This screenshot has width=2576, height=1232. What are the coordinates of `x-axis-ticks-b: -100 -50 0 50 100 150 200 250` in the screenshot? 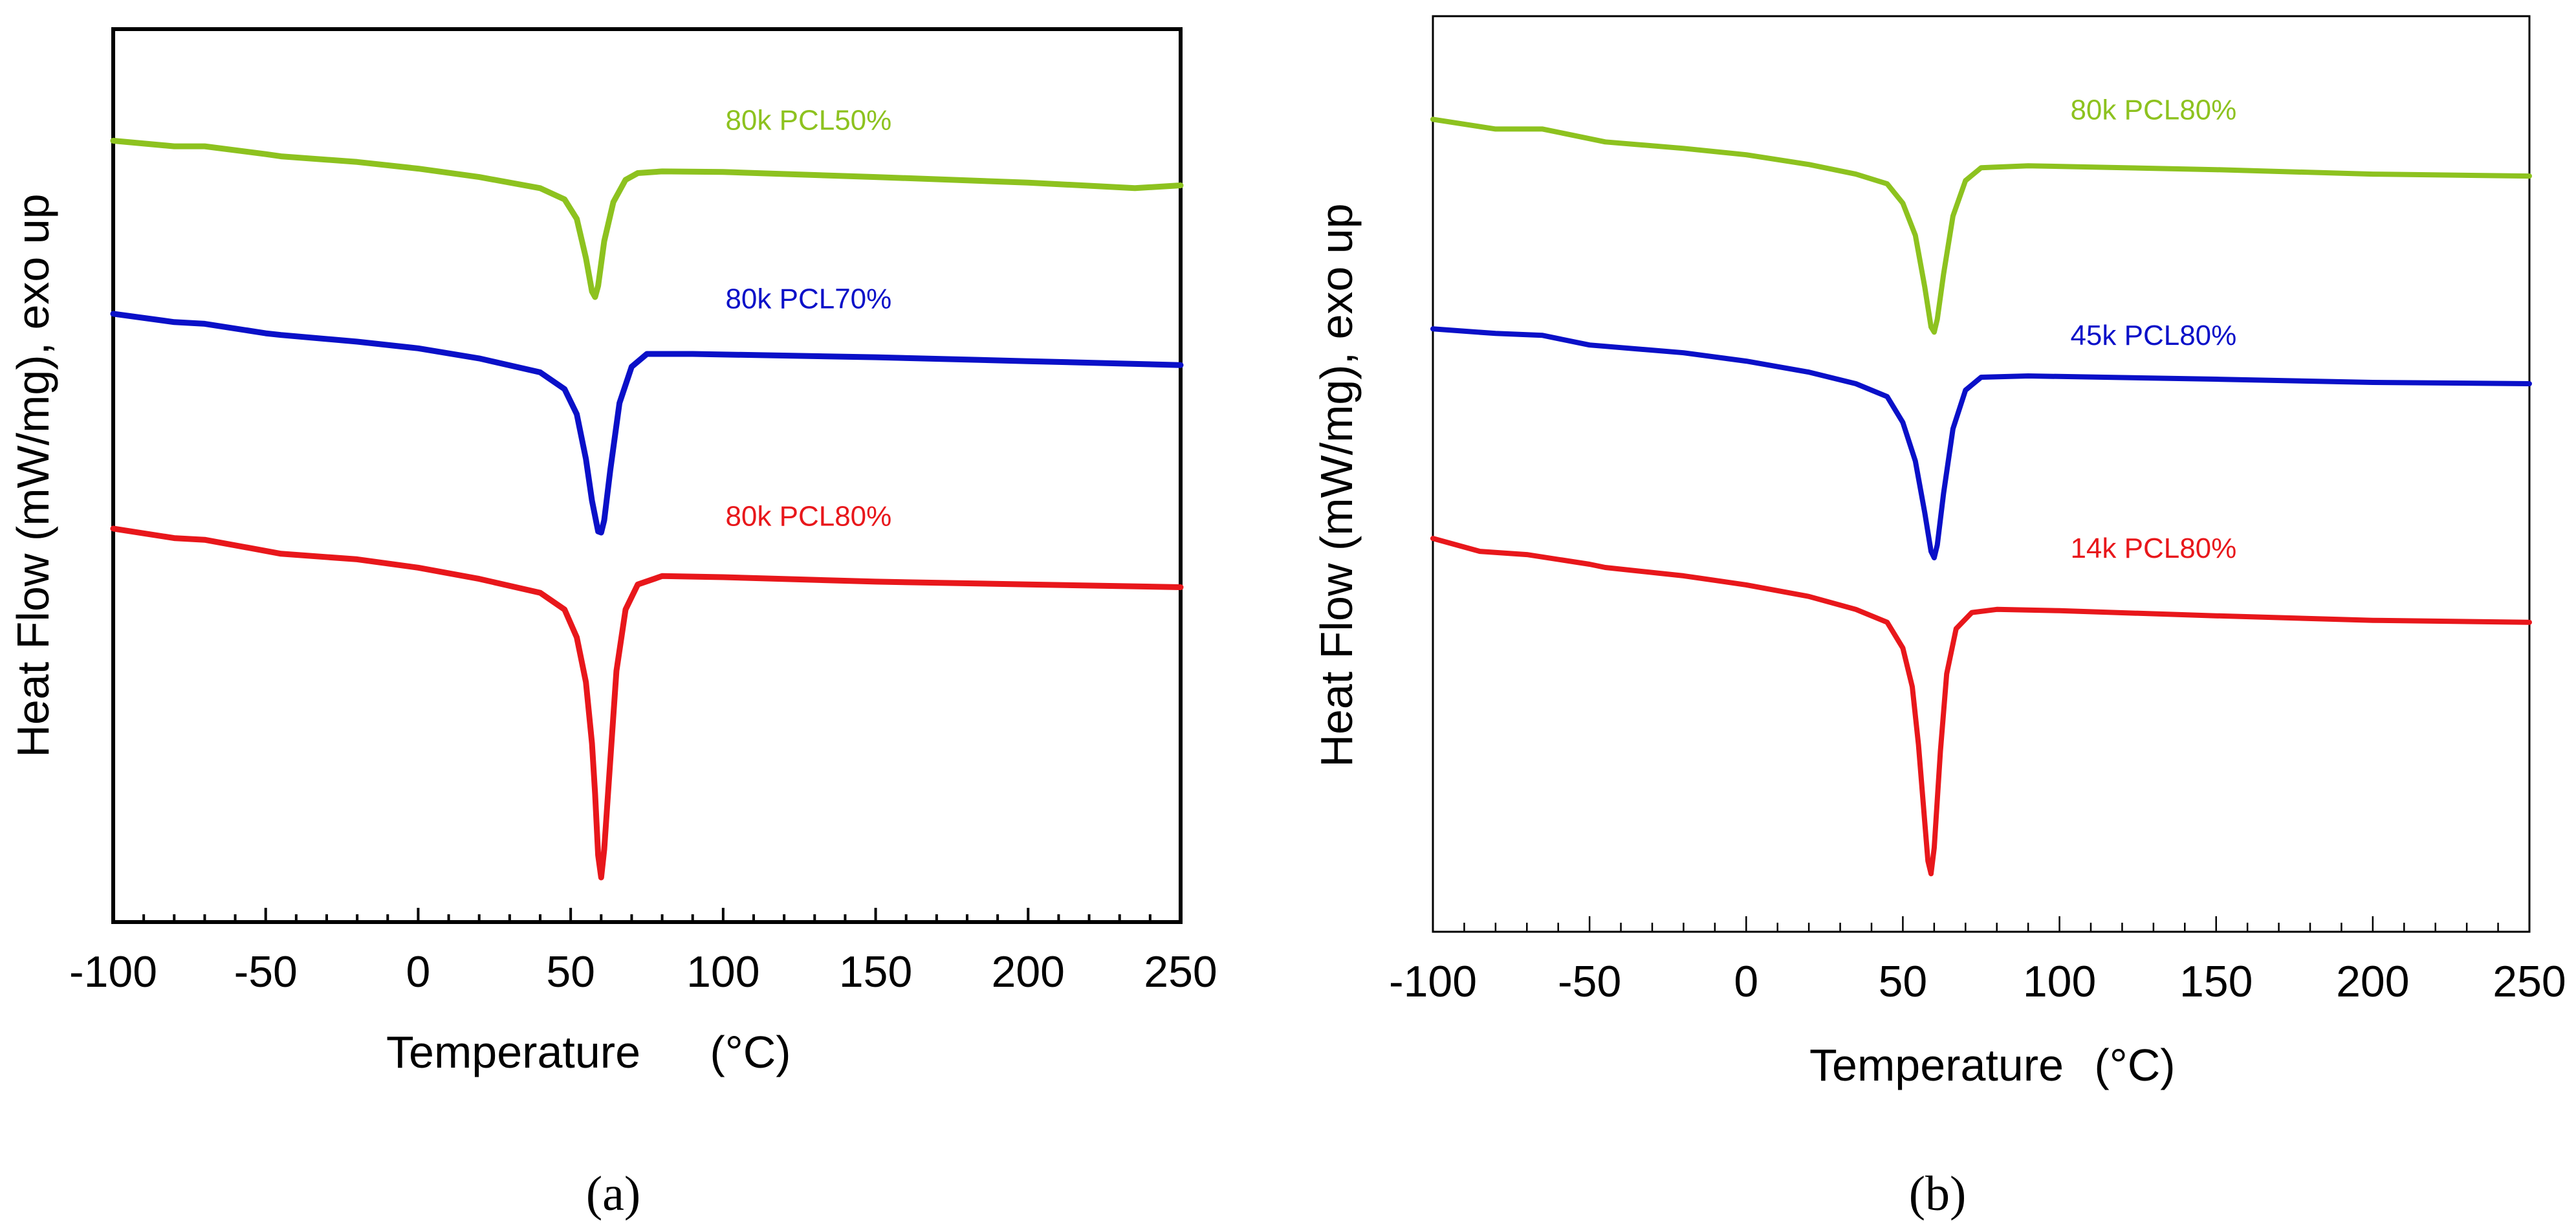 It's located at (1977, 961).